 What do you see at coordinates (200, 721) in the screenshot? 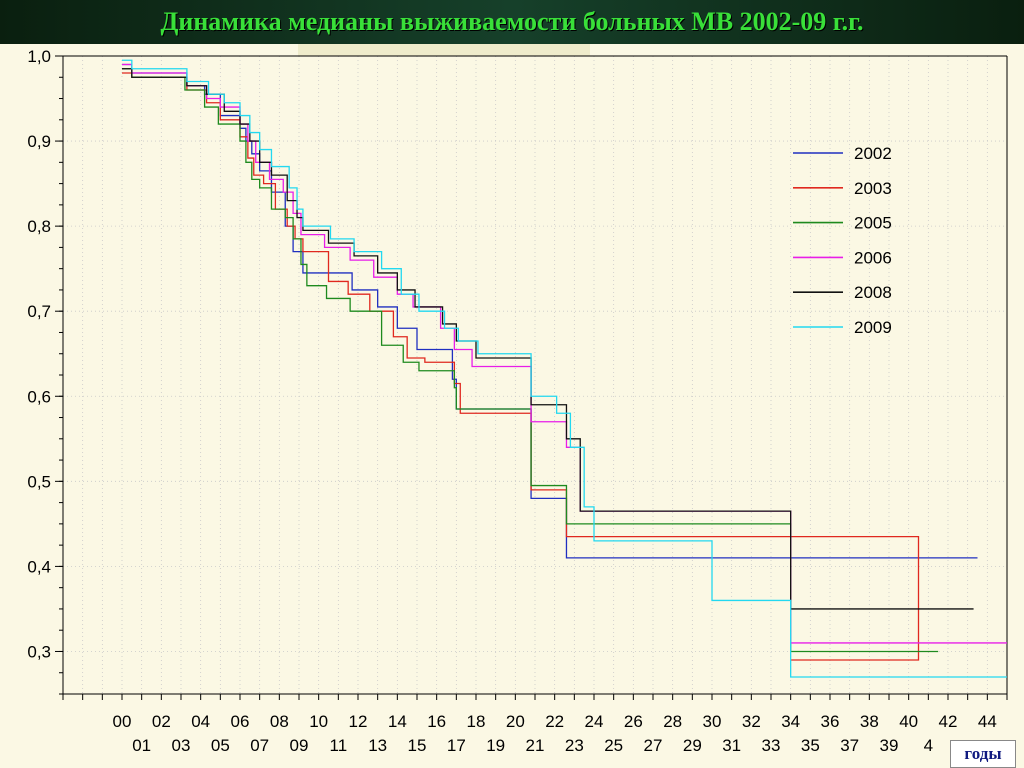
I see `x-tick-label-upper: 04` at bounding box center [200, 721].